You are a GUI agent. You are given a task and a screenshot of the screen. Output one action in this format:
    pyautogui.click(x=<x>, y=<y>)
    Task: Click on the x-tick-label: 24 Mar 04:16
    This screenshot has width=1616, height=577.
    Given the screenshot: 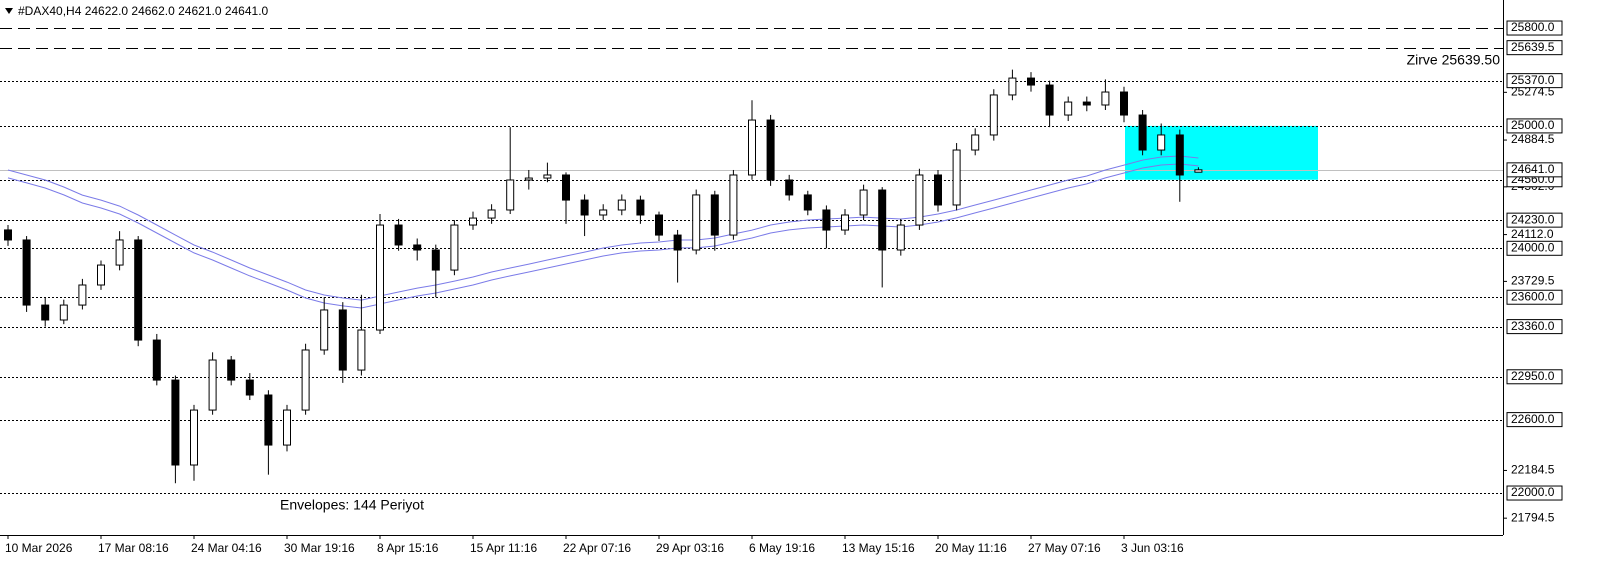 What is the action you would take?
    pyautogui.click(x=226, y=548)
    